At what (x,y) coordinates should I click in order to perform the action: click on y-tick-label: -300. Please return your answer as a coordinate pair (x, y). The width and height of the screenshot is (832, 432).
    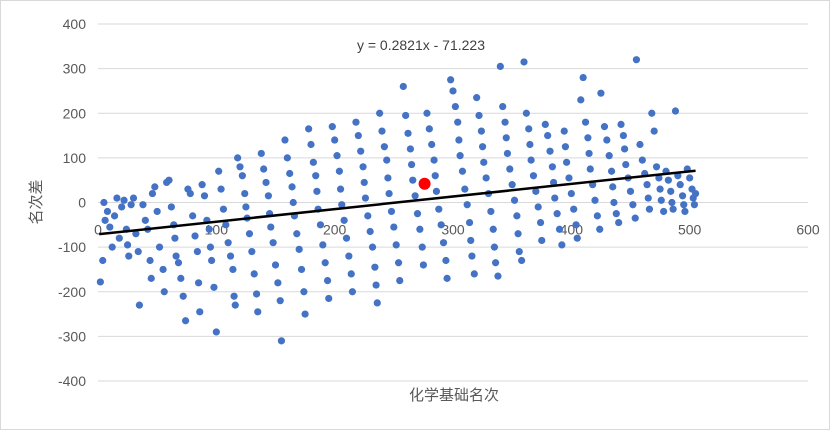
    Looking at the image, I should click on (72, 336).